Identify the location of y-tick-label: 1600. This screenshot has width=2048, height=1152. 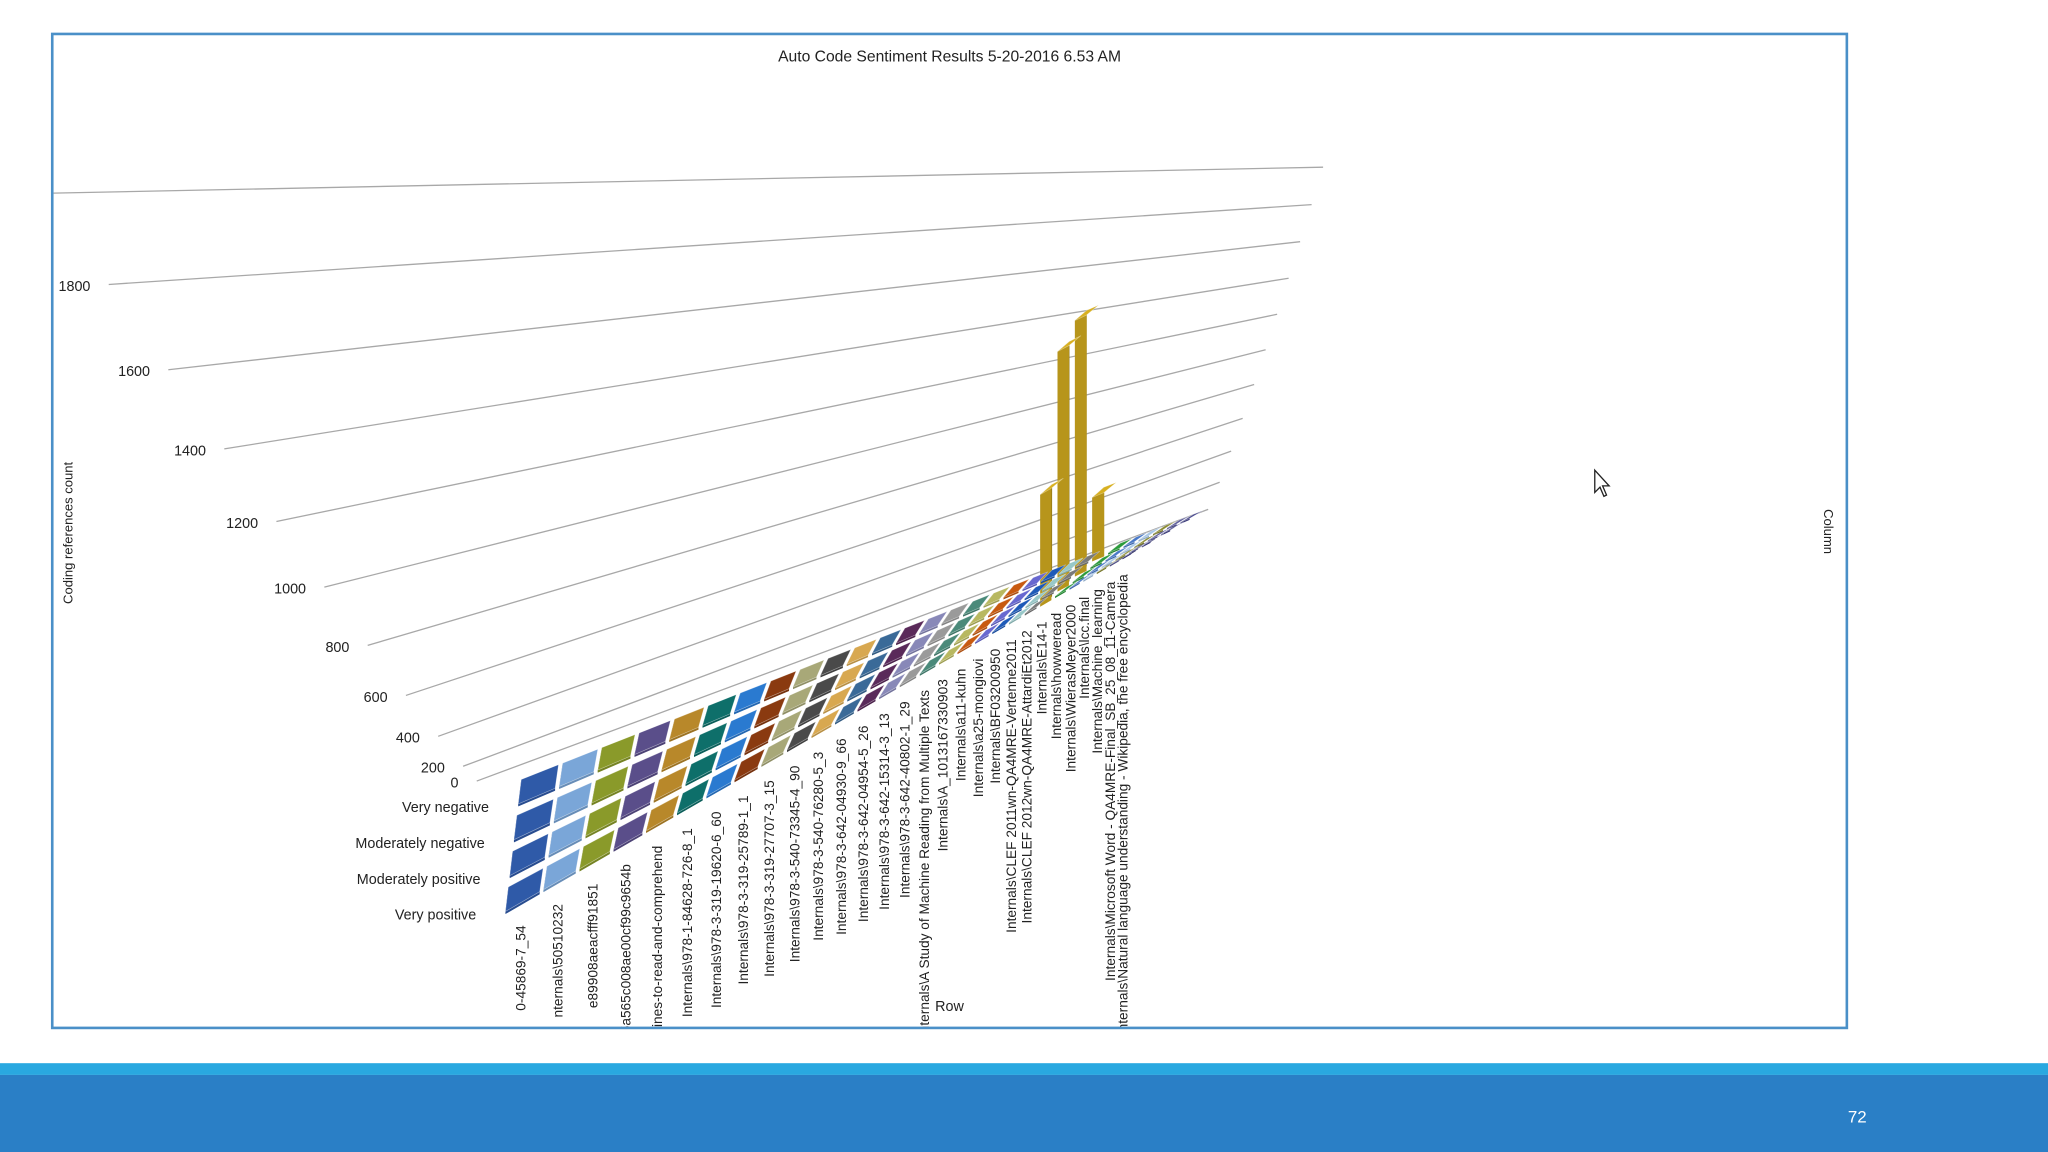
(134, 372).